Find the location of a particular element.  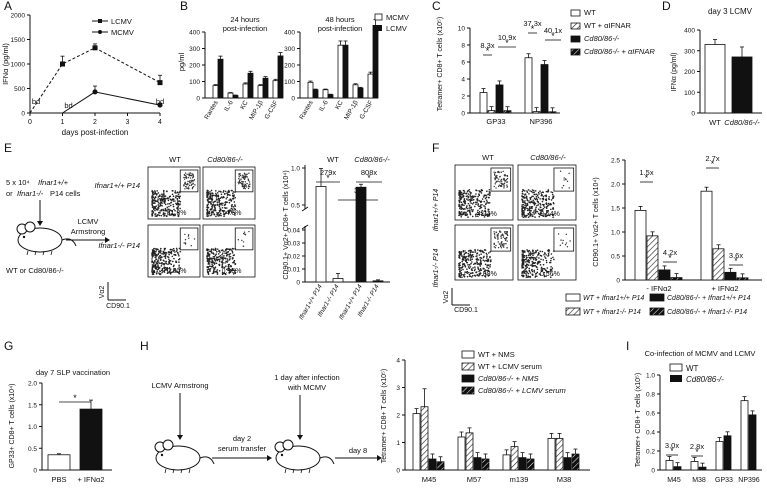

x-tick-label: 3 is located at coordinates (128, 122).